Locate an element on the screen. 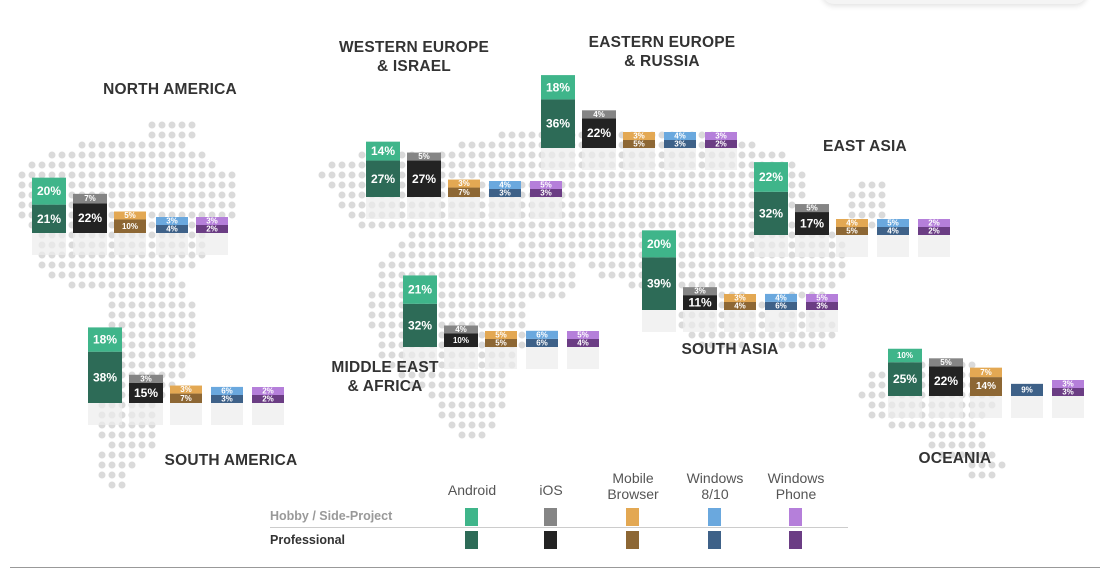 The image size is (1110, 572). bar-label-professional: 6% is located at coordinates (542, 342).